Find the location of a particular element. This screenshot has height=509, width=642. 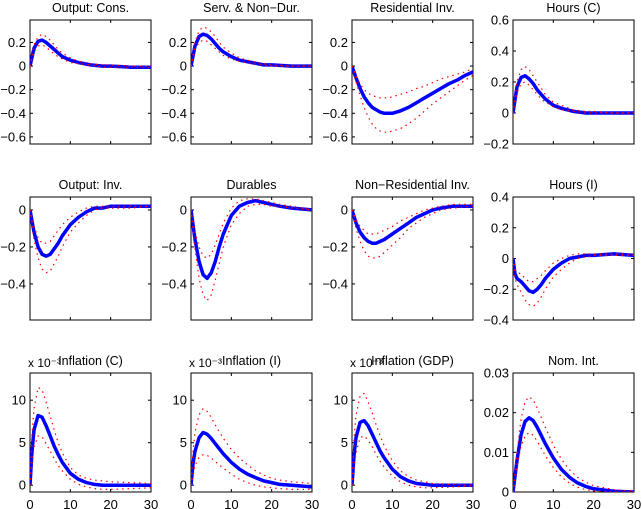

y-tick-label: 0.6 is located at coordinates (500, 20).